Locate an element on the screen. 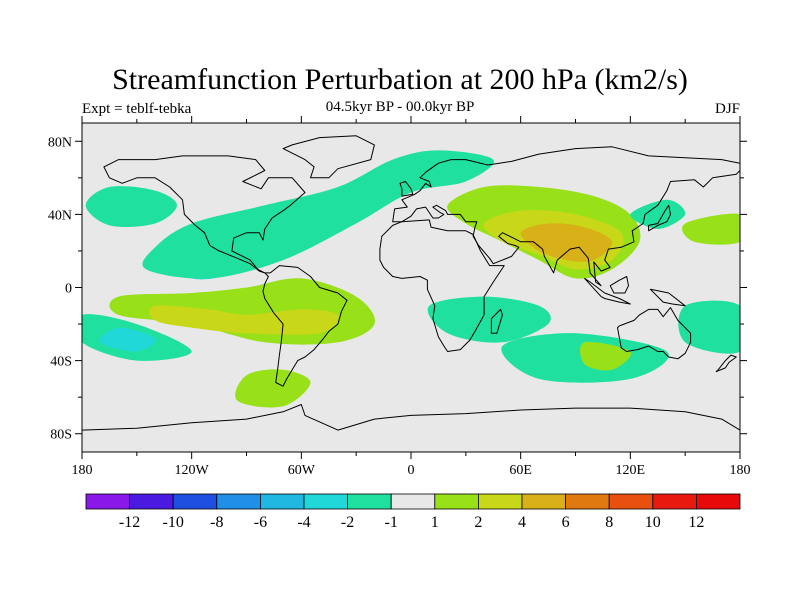 The width and height of the screenshot is (800, 600). contour-region-s-atlantic-positive is located at coordinates (273, 388).